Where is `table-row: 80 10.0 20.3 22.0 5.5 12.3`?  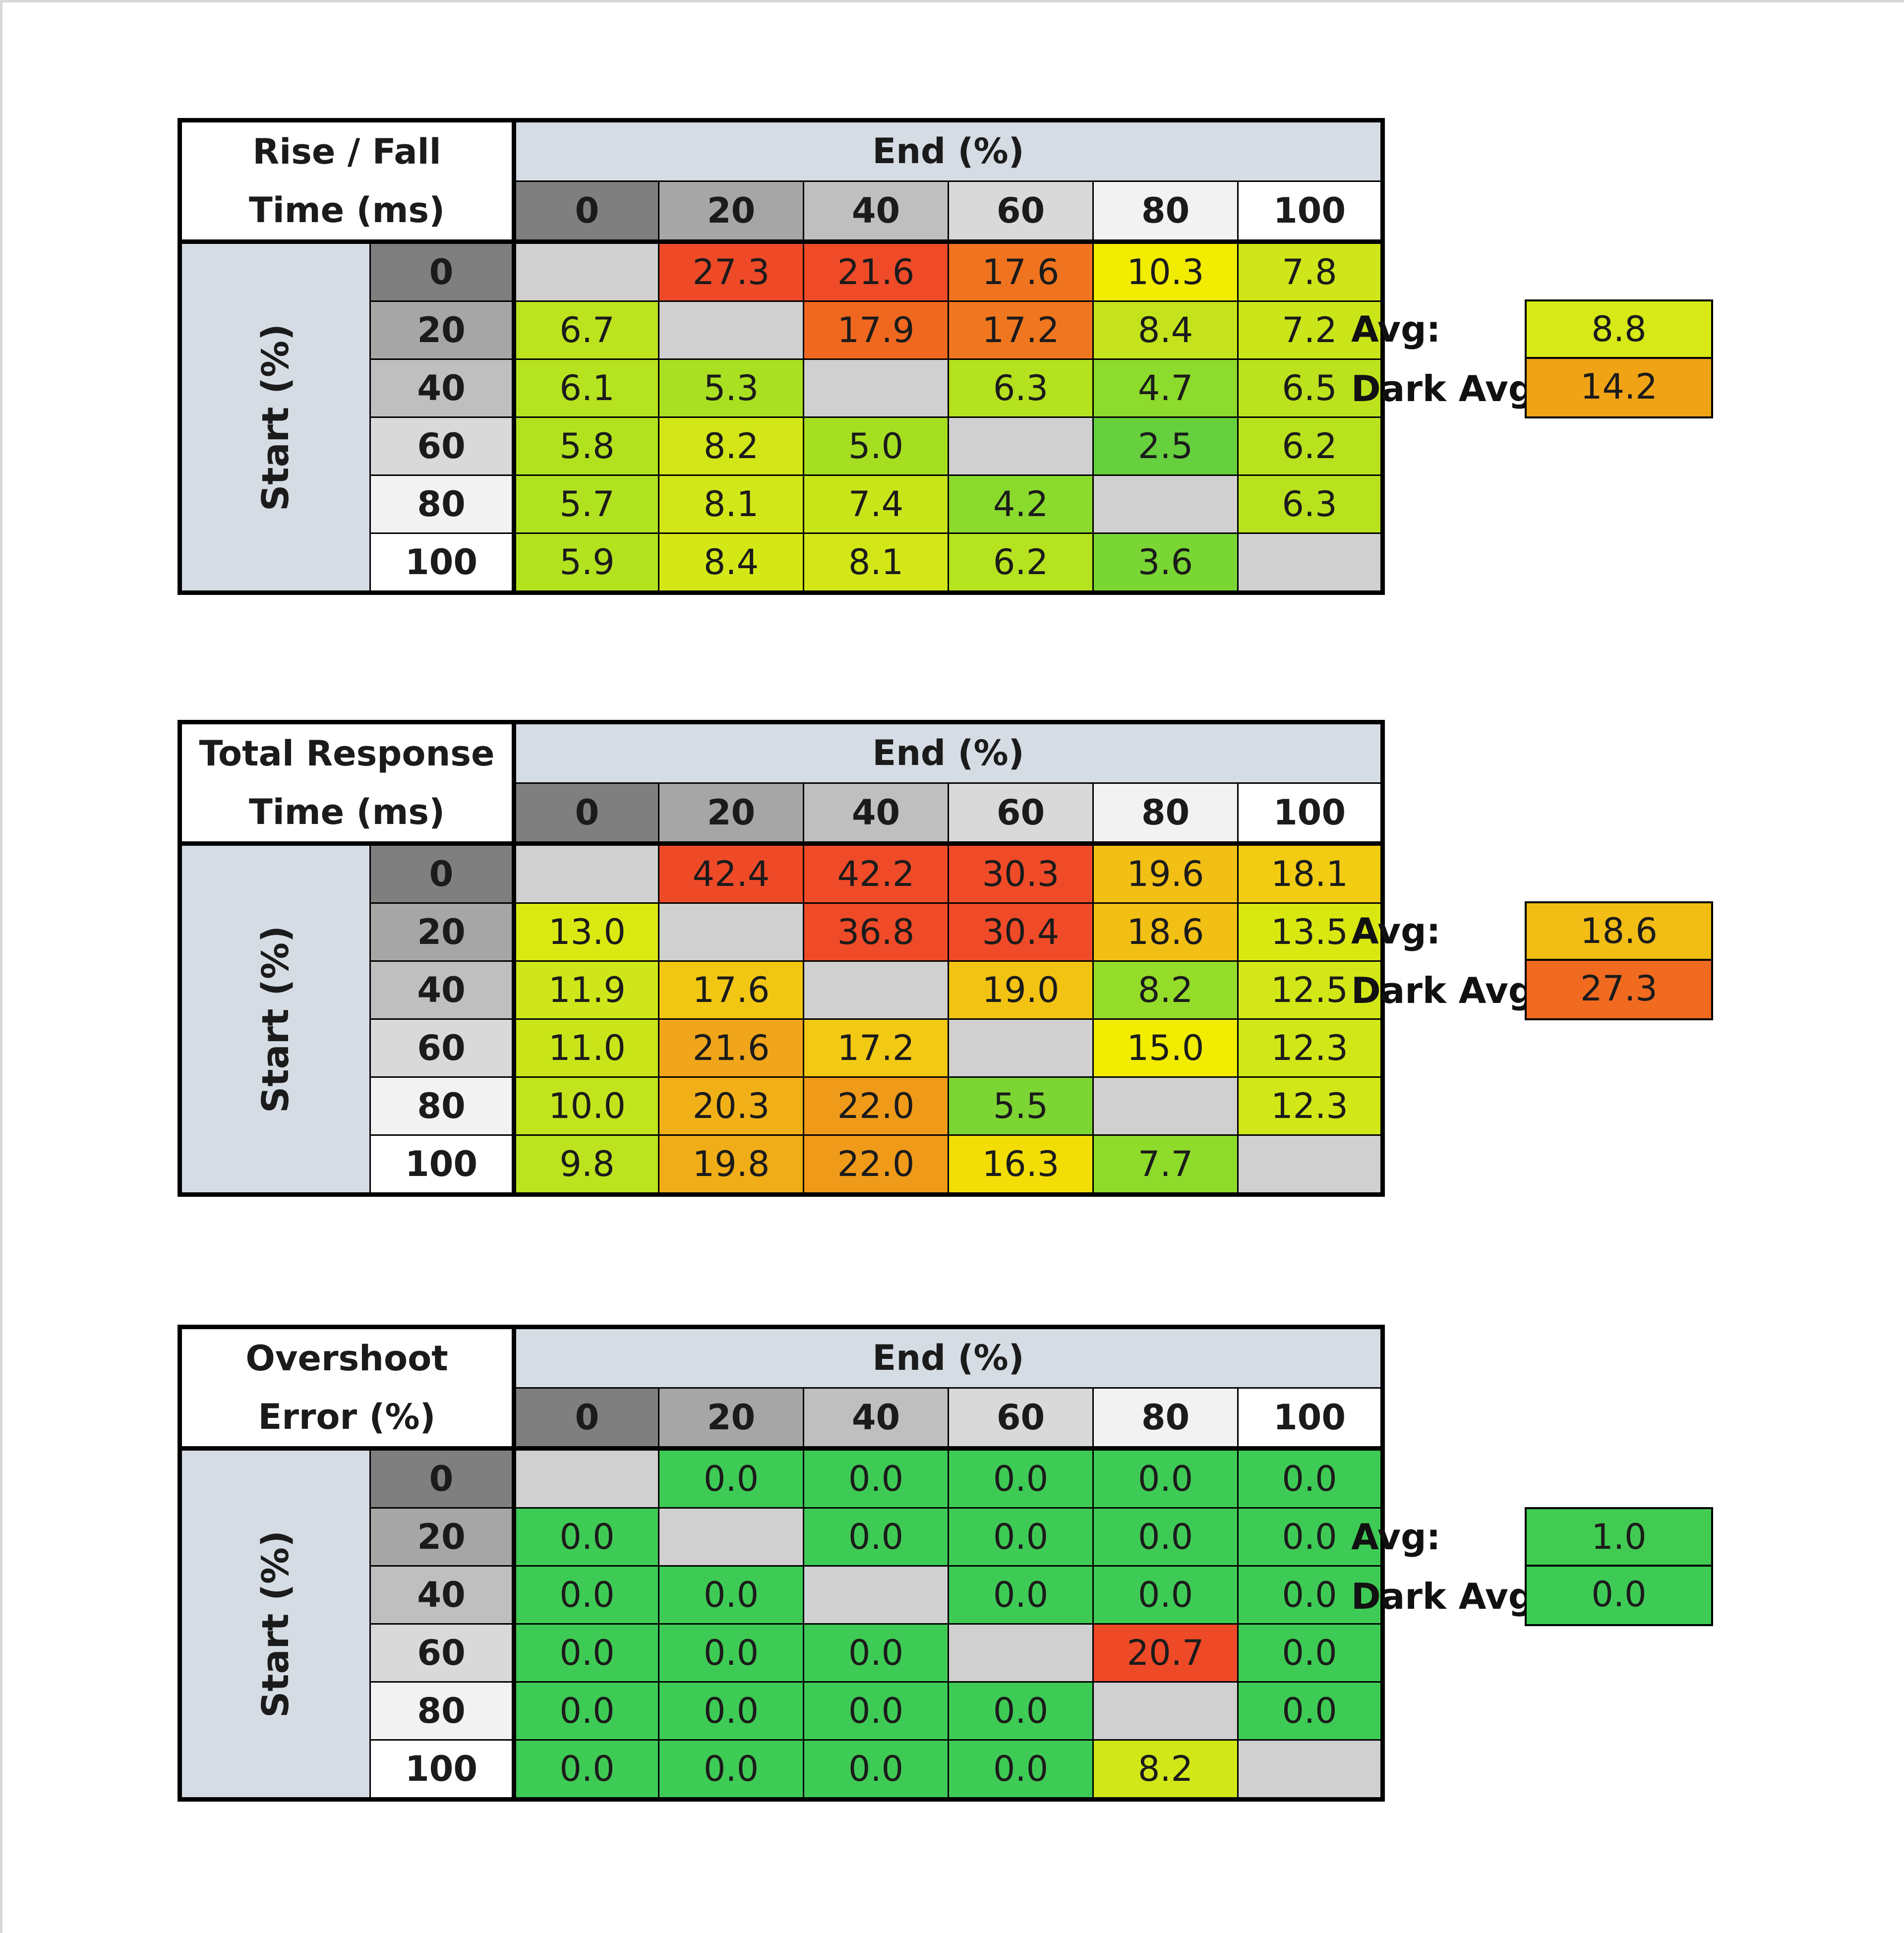
table-row: 80 10.0 20.3 22.0 5.5 12.3 is located at coordinates (782, 1106).